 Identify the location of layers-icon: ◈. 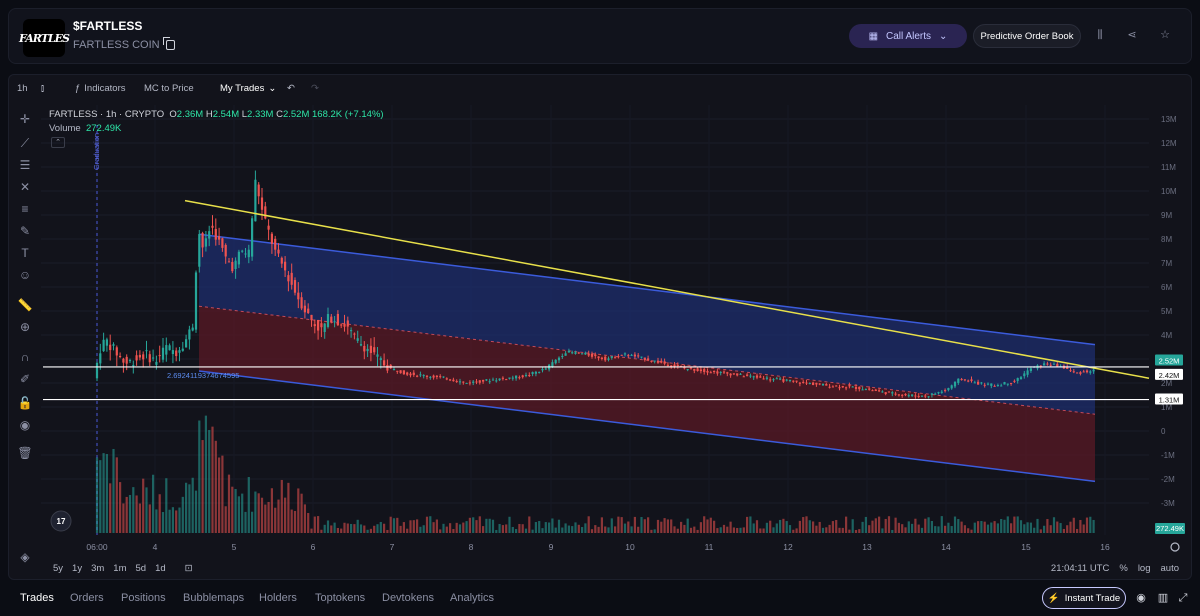
(25, 557).